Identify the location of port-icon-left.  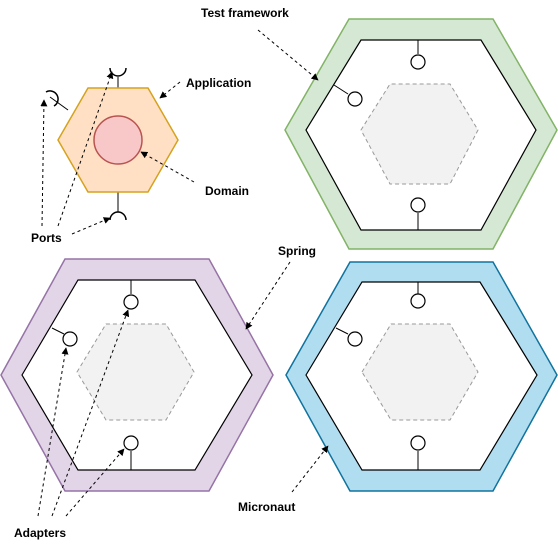
(52, 98).